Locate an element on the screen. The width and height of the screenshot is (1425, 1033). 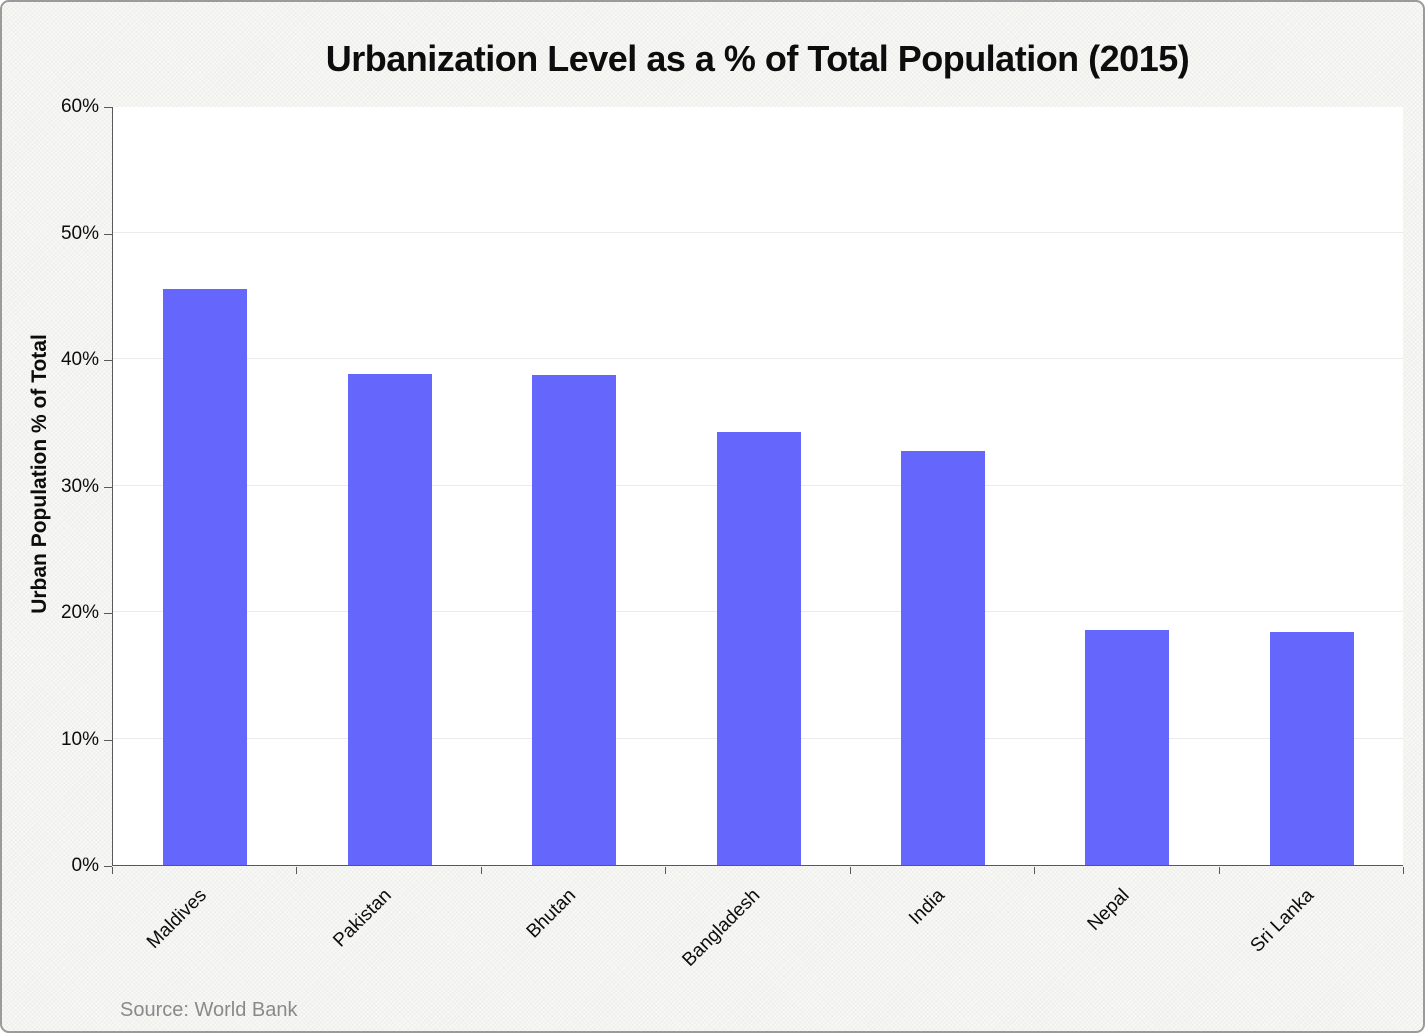
bar-maldives is located at coordinates (205, 577).